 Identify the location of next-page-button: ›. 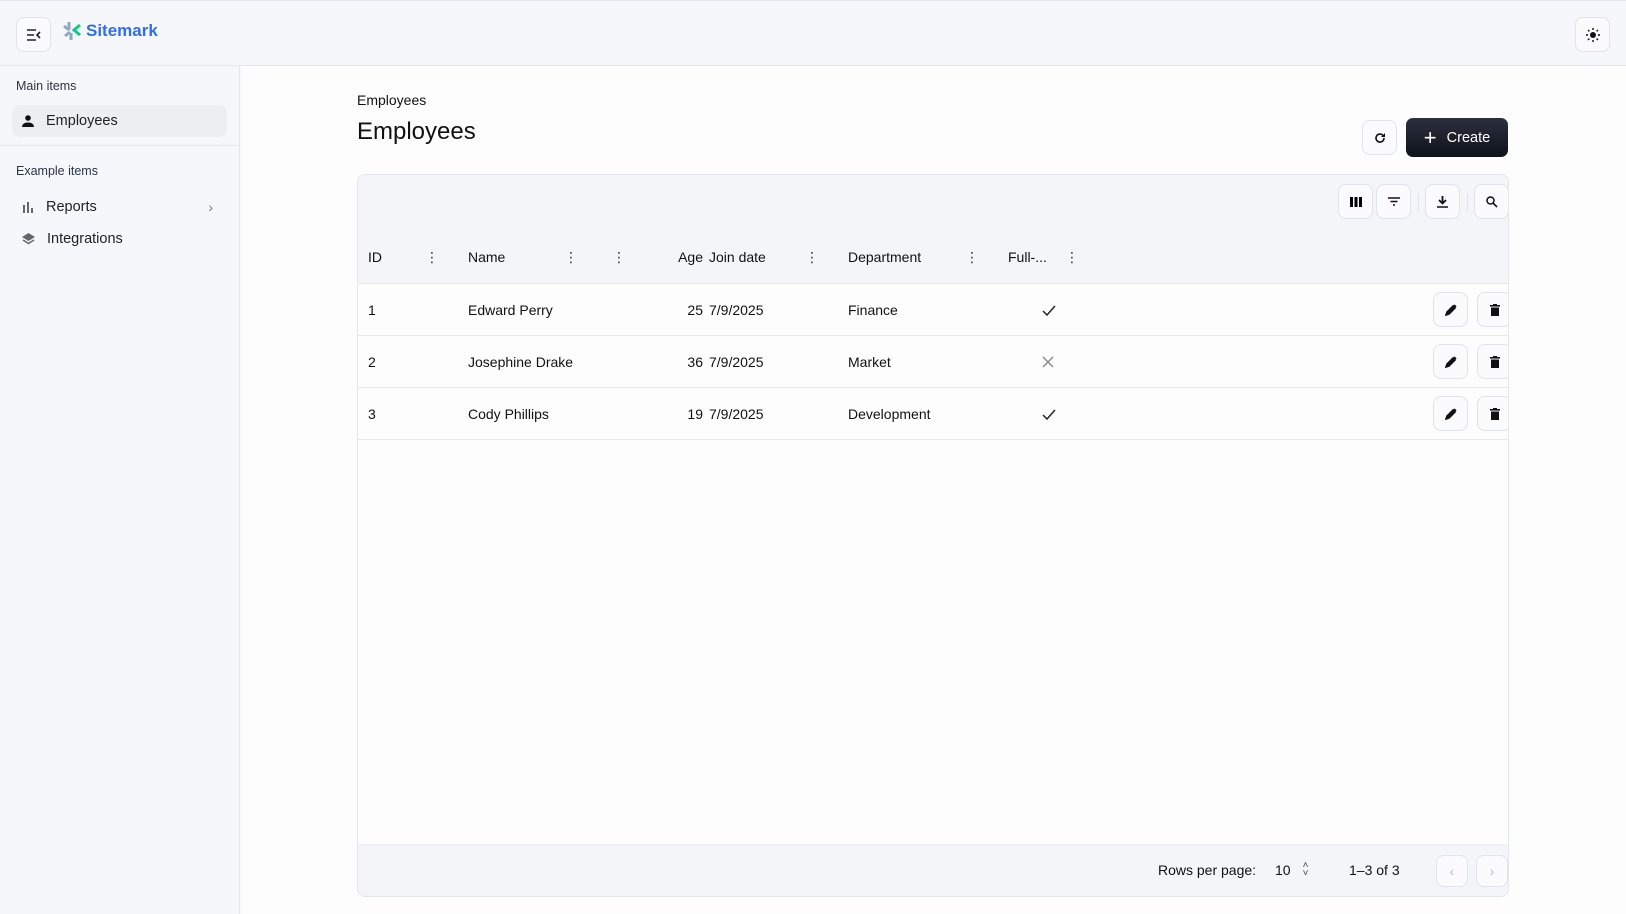
(1492, 871).